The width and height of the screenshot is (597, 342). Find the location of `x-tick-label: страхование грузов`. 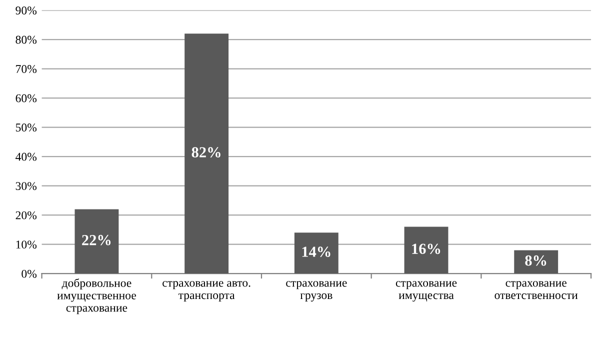

x-tick-label: страхование грузов is located at coordinates (316, 291).